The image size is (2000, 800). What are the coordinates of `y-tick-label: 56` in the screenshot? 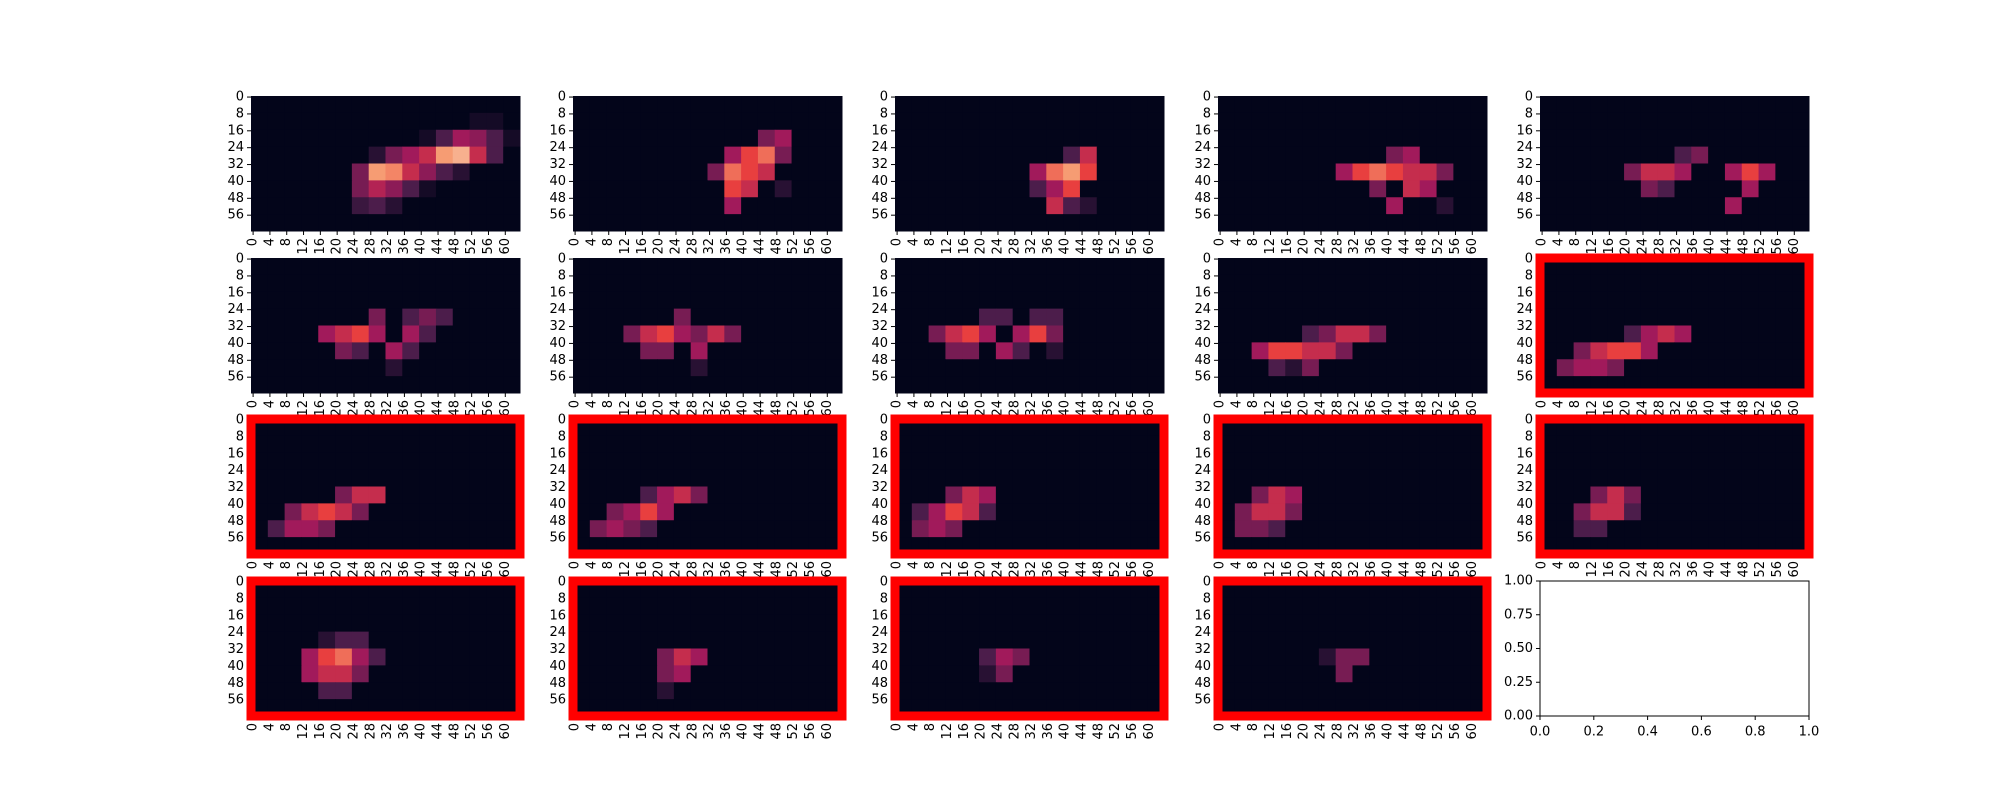 It's located at (235, 215).